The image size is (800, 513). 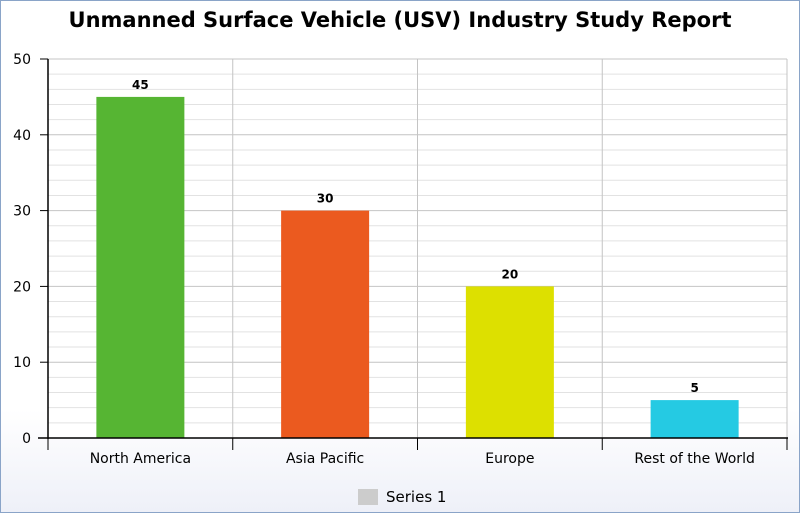 What do you see at coordinates (368, 497) in the screenshot?
I see `legend-swatch` at bounding box center [368, 497].